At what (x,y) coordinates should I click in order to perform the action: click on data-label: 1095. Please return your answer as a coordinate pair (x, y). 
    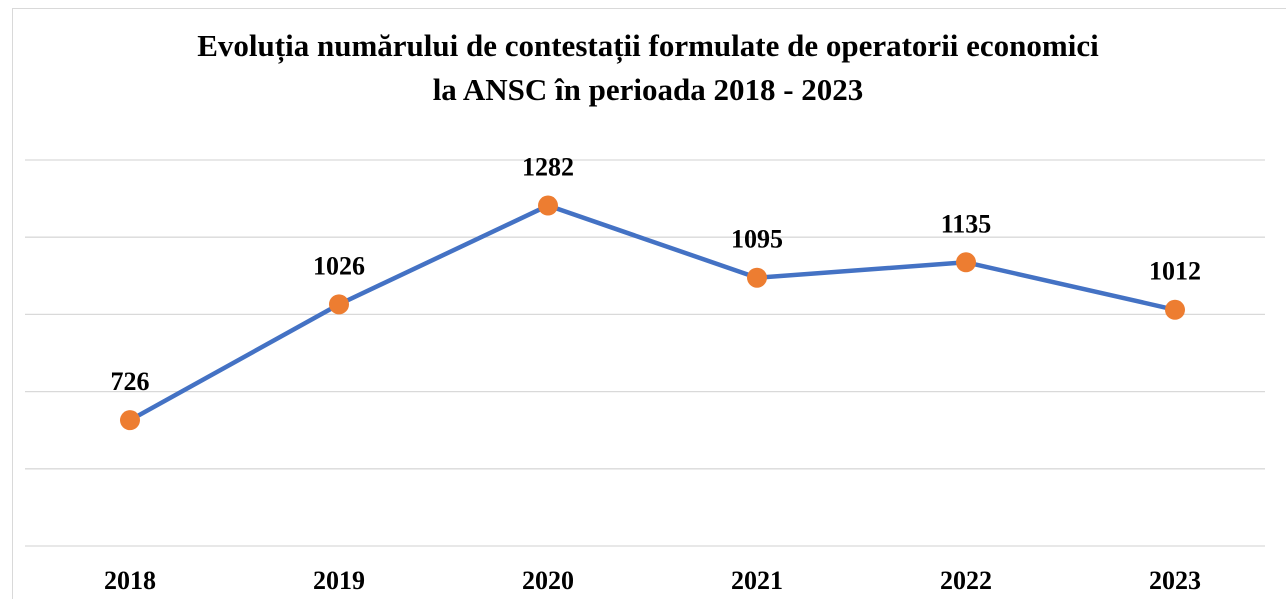
    Looking at the image, I should click on (757, 239).